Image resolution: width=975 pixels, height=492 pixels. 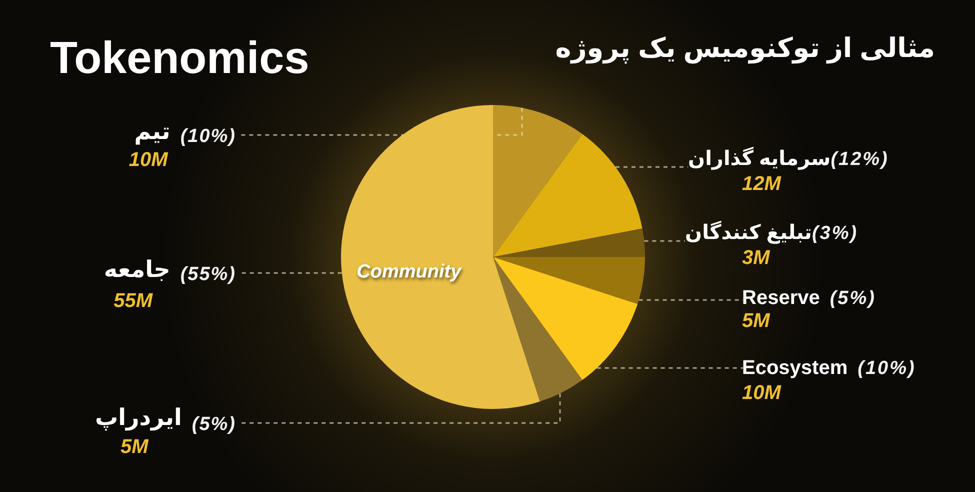 I want to click on slice-label: جامعه, so click(x=137, y=269).